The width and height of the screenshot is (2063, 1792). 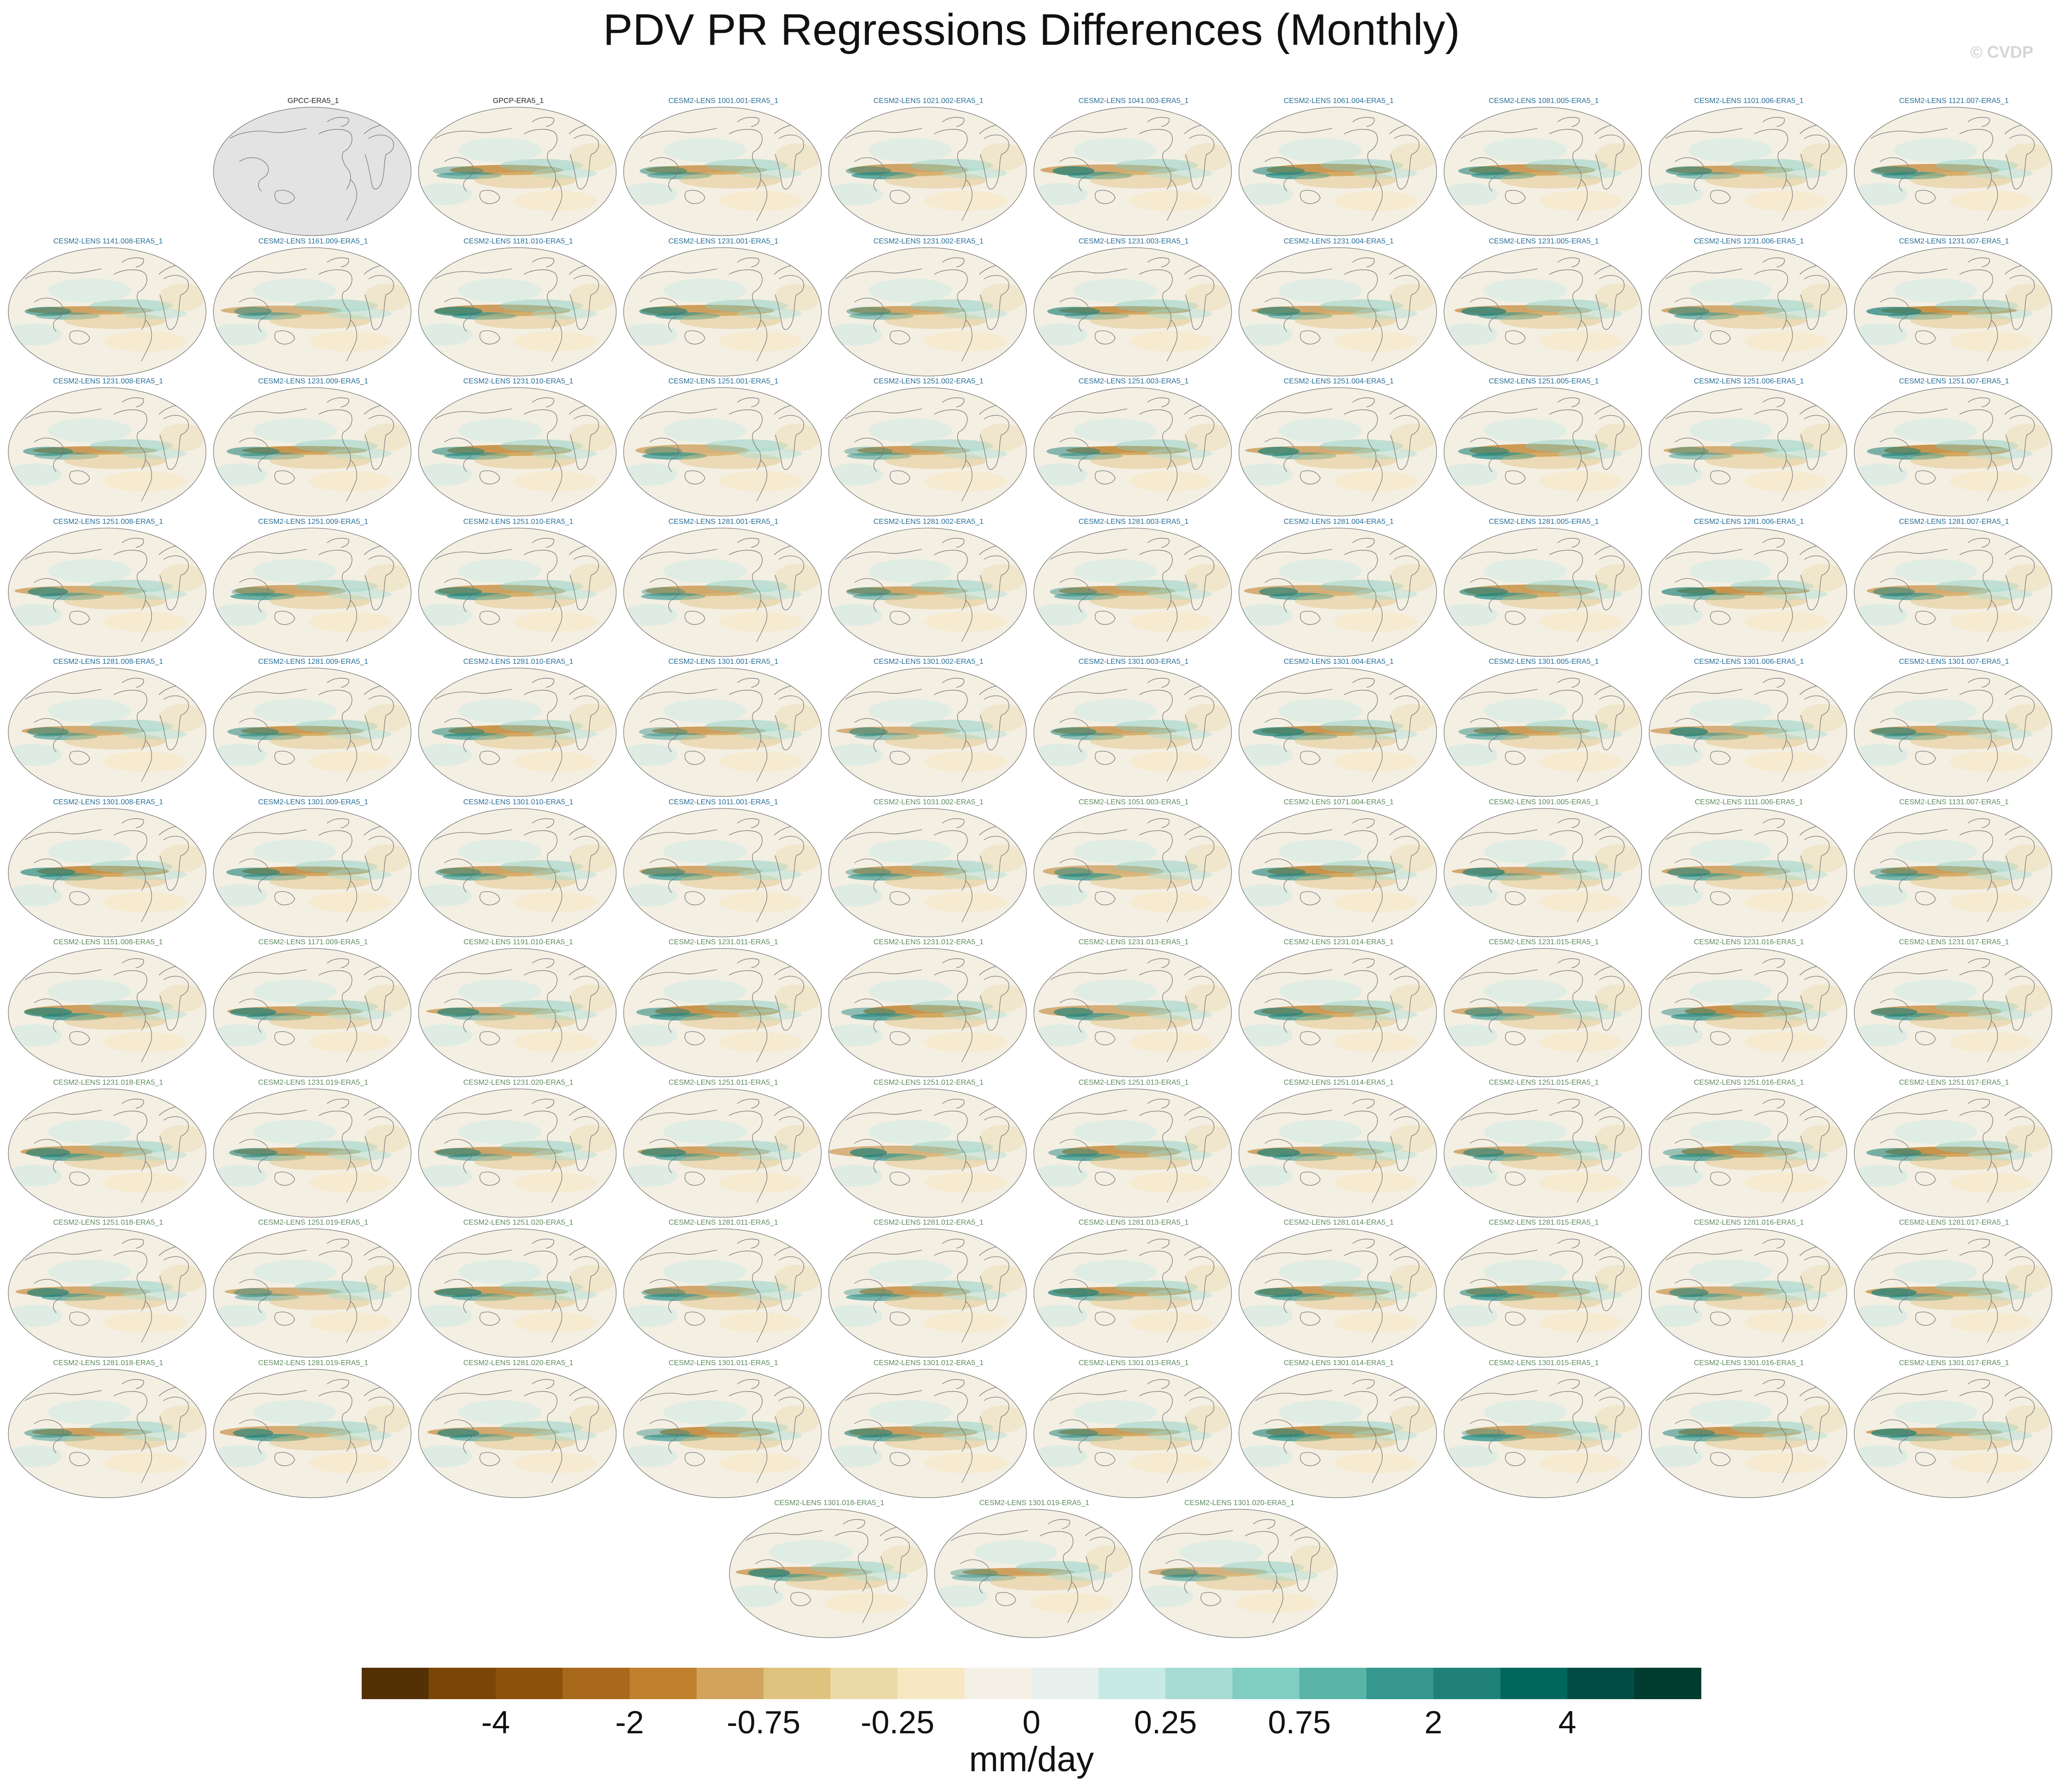 I want to click on map-panel: CESM2-LENS 1231.004-ERA5_1, so click(x=1338, y=306).